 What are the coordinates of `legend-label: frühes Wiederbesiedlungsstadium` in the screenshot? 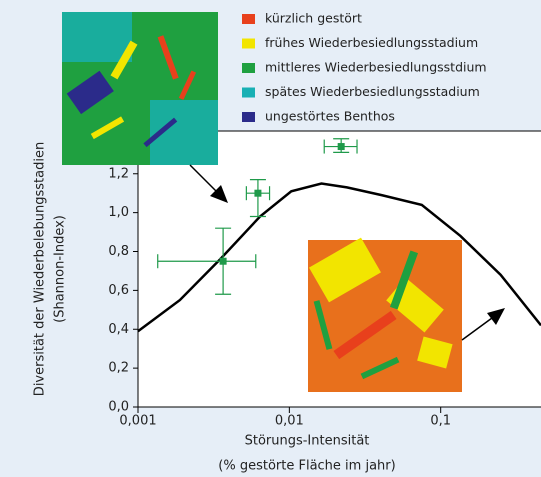 It's located at (371, 42).